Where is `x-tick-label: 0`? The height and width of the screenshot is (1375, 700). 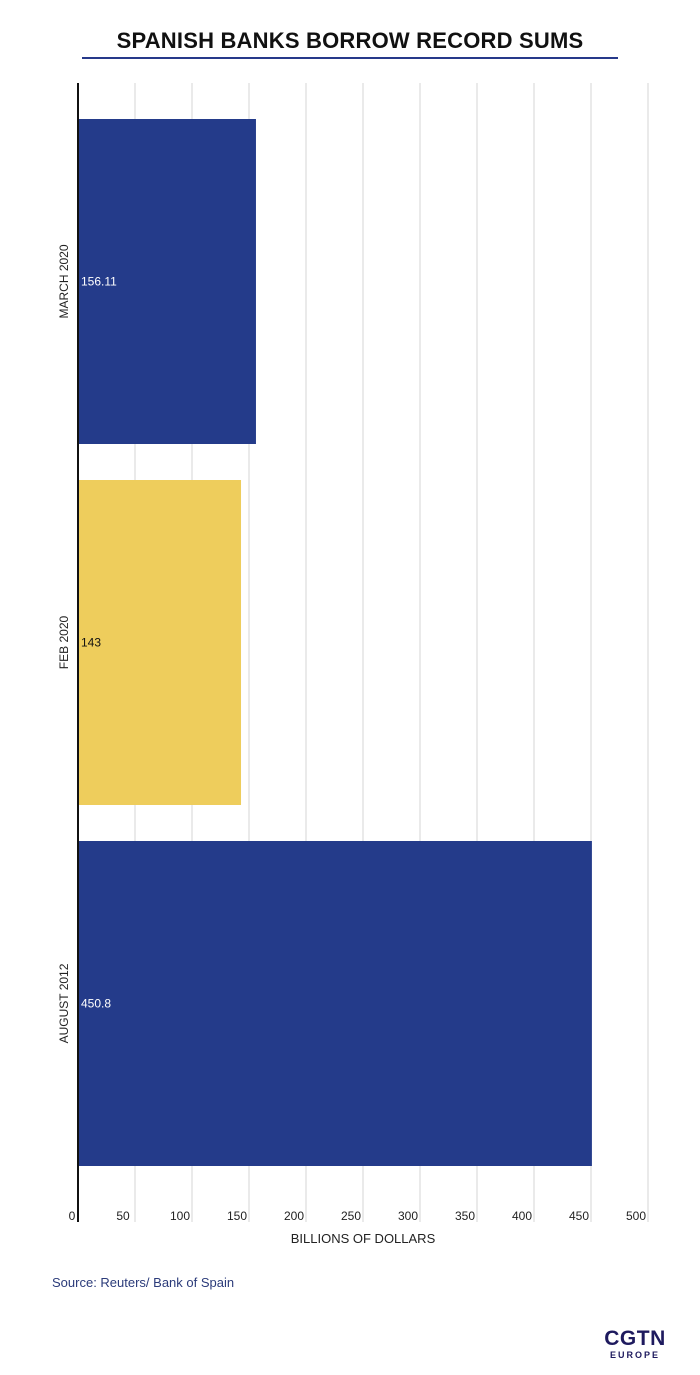 x-tick-label: 0 is located at coordinates (72, 1216).